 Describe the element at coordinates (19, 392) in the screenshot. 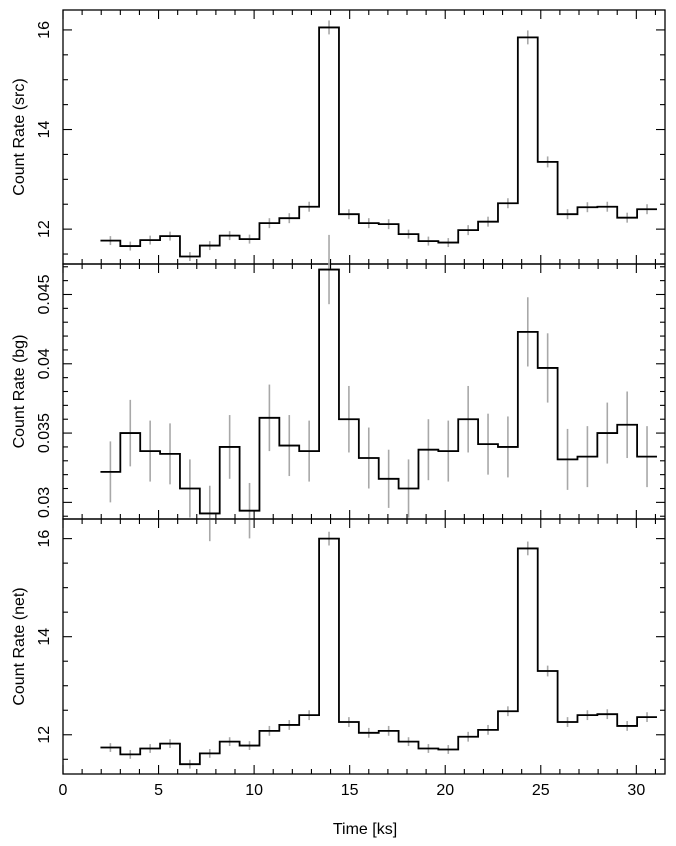

I see `y-axis-label: Count Rate (bg)` at that location.